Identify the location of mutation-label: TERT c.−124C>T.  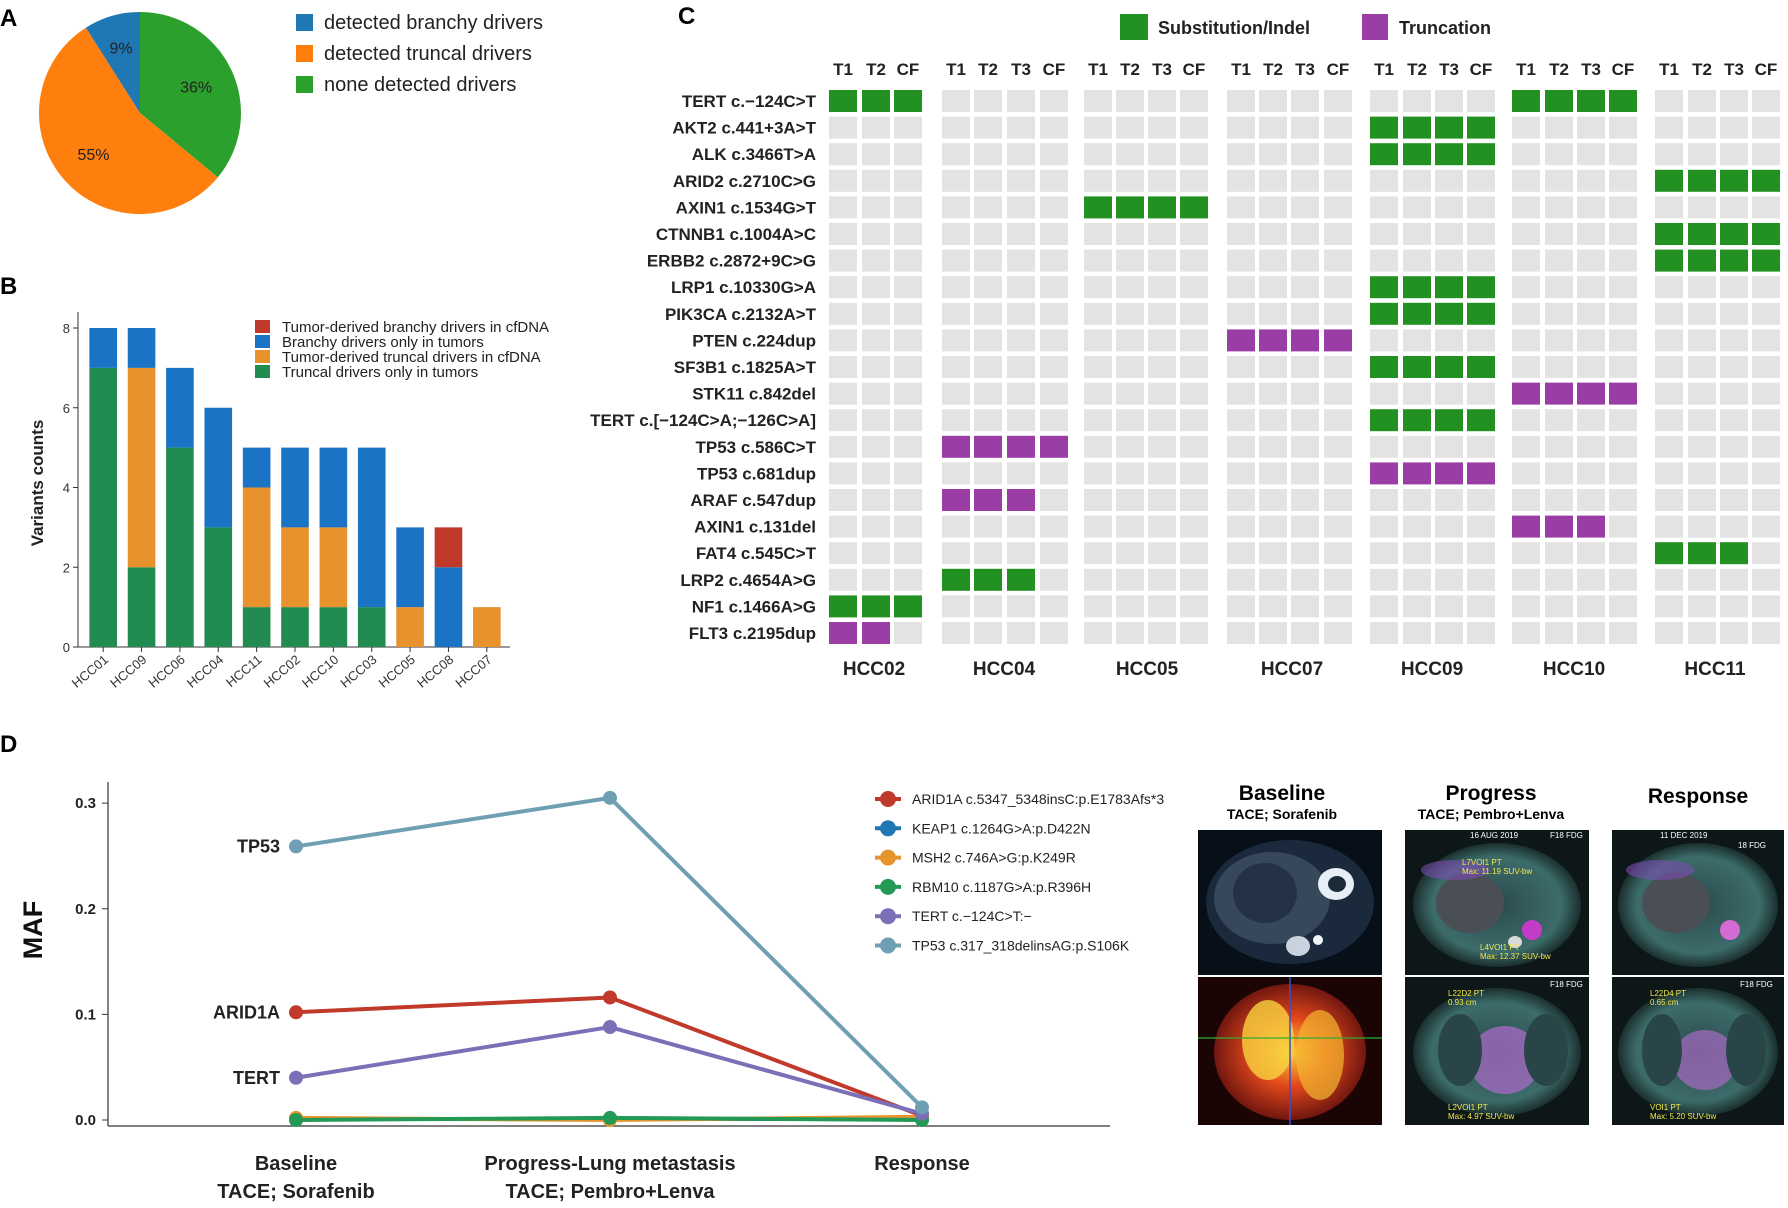
(749, 101).